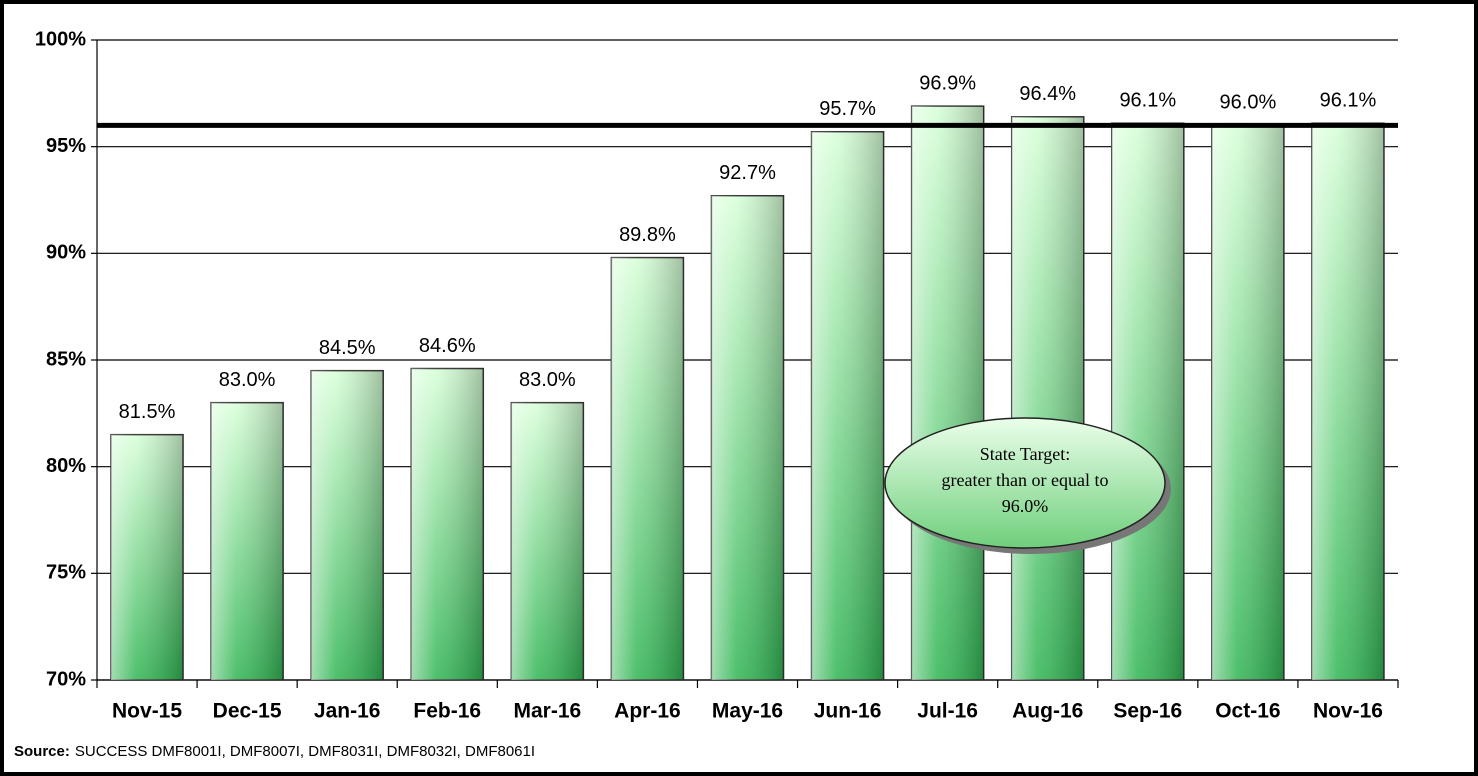 Image resolution: width=1478 pixels, height=776 pixels. Describe the element at coordinates (1248, 103) in the screenshot. I see `value-label: 96.0%` at that location.